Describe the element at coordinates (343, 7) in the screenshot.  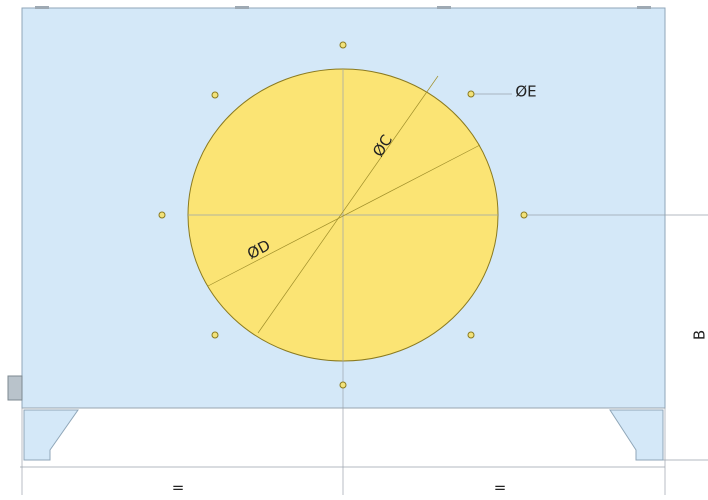
I see `top-clips` at that location.